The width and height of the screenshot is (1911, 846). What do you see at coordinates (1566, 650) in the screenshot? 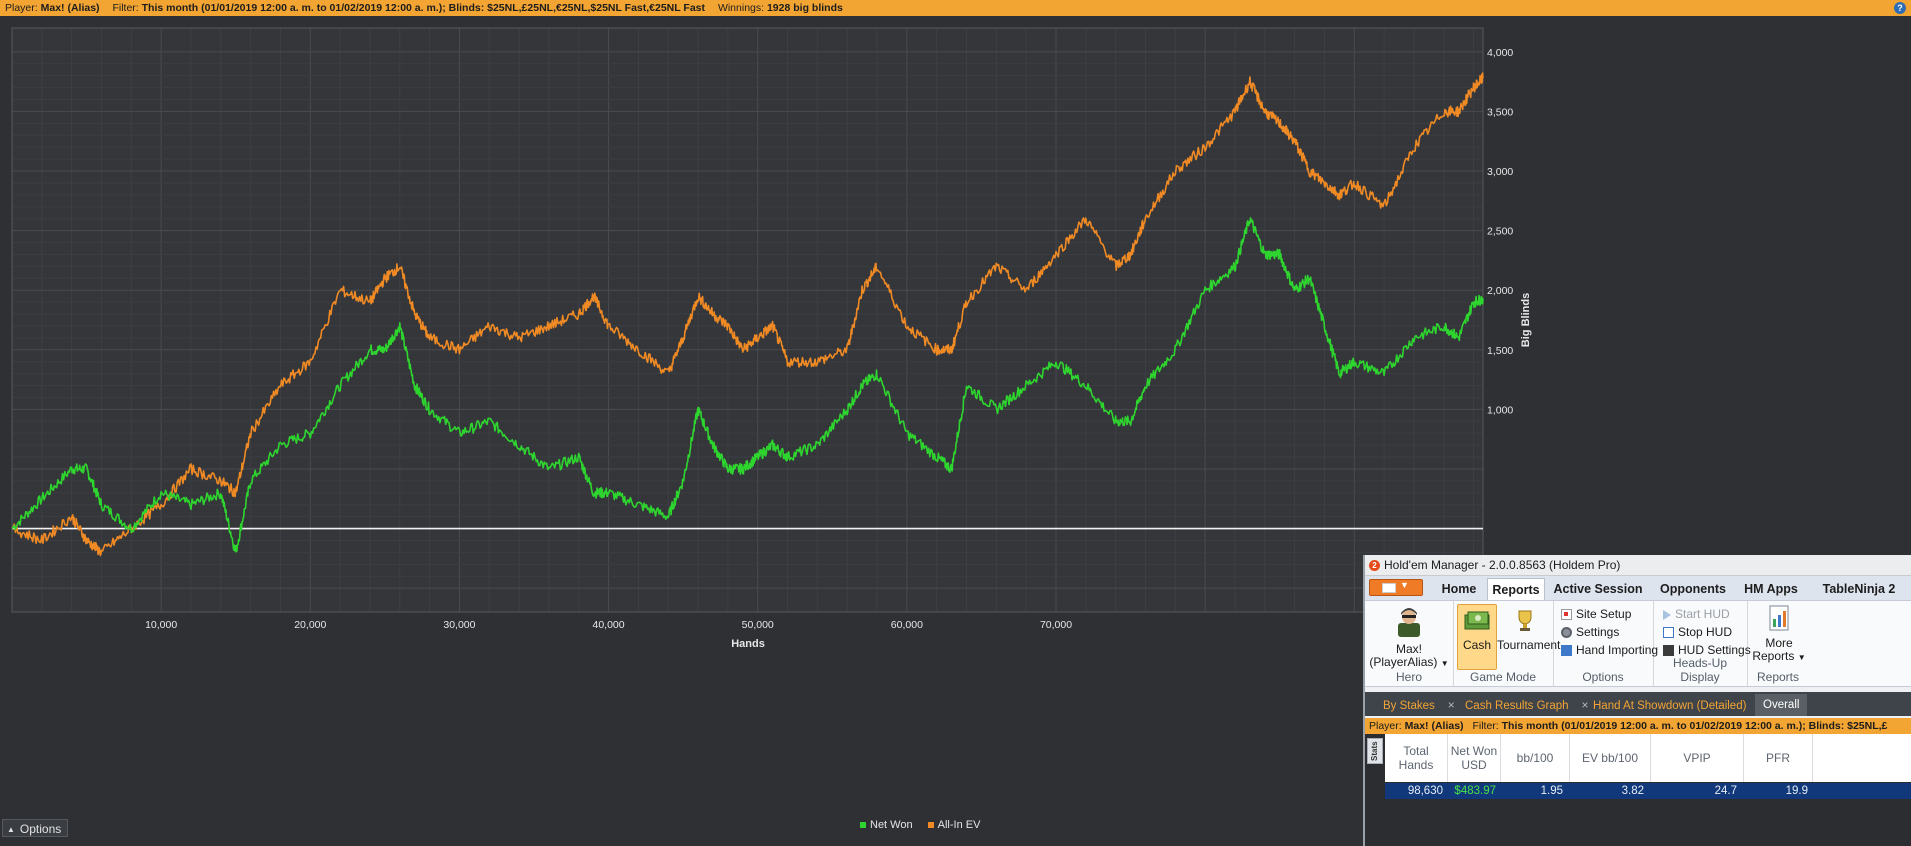
I see `import-arrow-icon` at bounding box center [1566, 650].